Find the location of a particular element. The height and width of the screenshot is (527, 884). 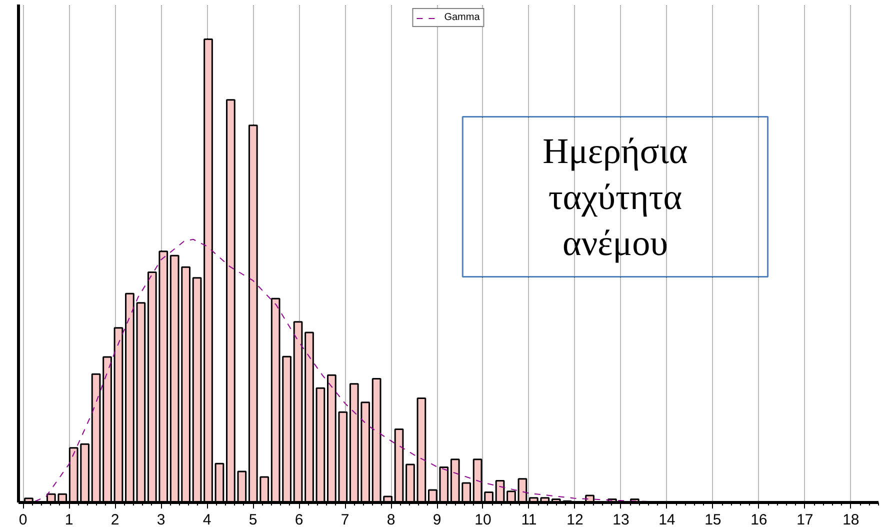

x-tick-label: 14 is located at coordinates (667, 519).